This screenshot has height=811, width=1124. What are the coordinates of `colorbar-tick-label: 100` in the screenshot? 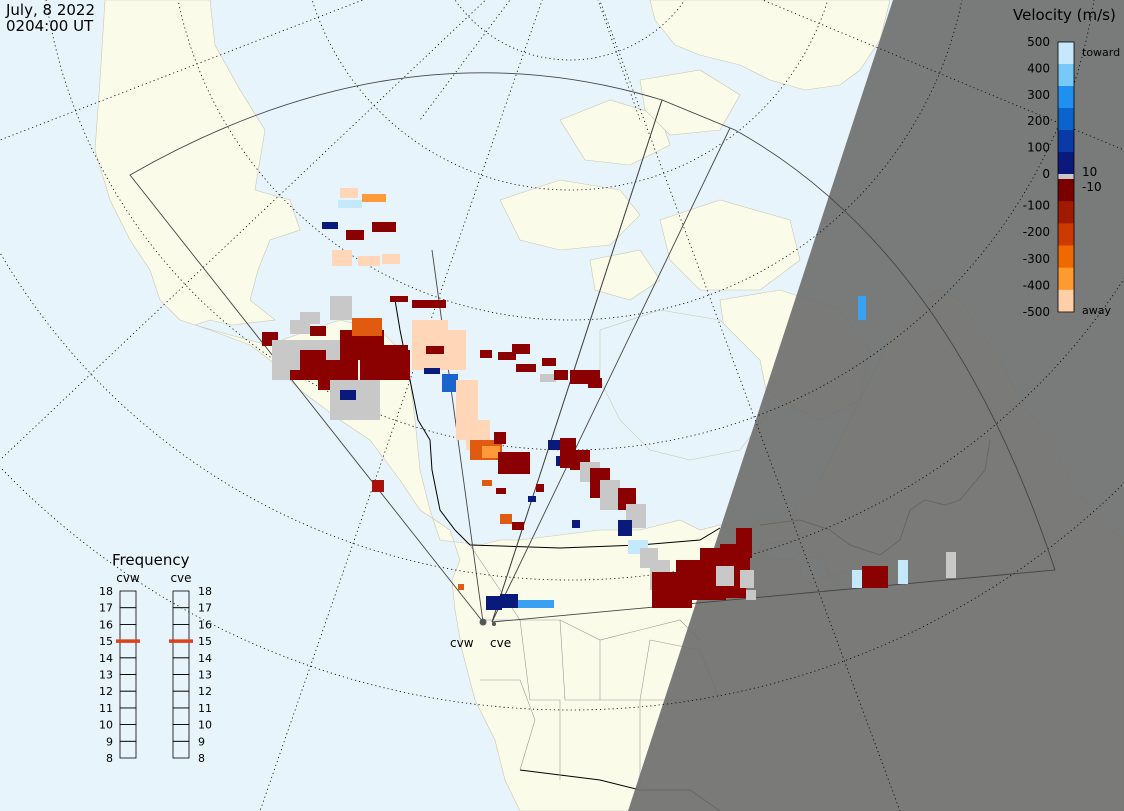 It's located at (1038, 148).